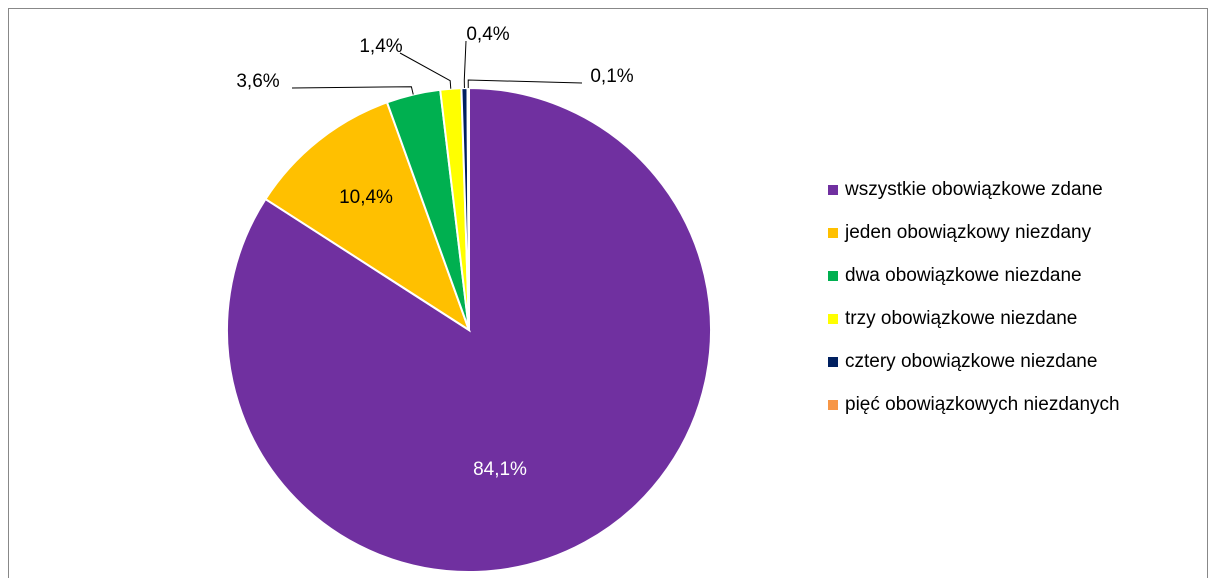 The height and width of the screenshot is (578, 1208). I want to click on legend-label: wszystkie obowiązkowe zdane, so click(973, 189).